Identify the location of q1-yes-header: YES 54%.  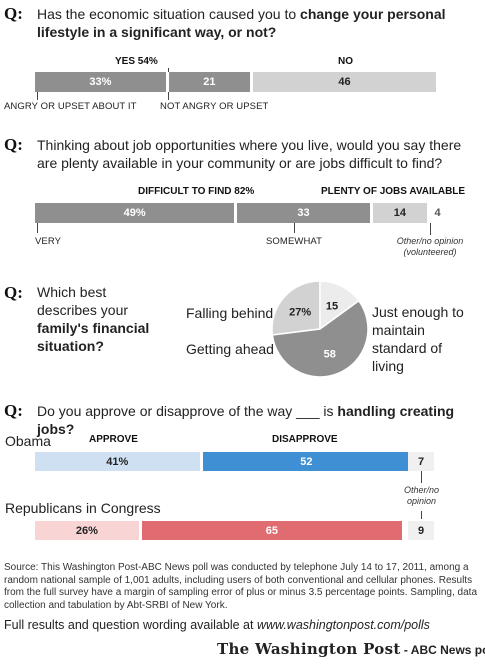
(136, 61).